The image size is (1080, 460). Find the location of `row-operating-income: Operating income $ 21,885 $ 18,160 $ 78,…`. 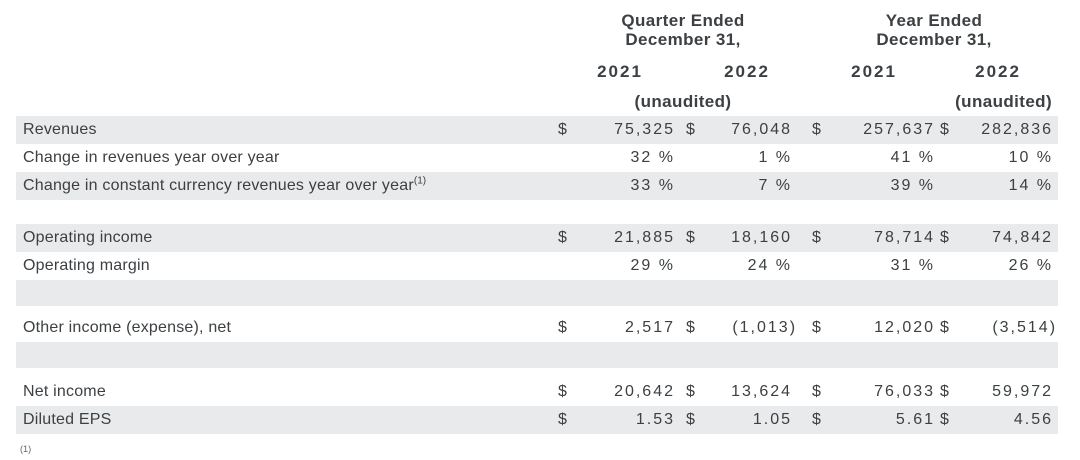

row-operating-income: Operating income $ 21,885 $ 18,160 $ 78,… is located at coordinates (537, 238).